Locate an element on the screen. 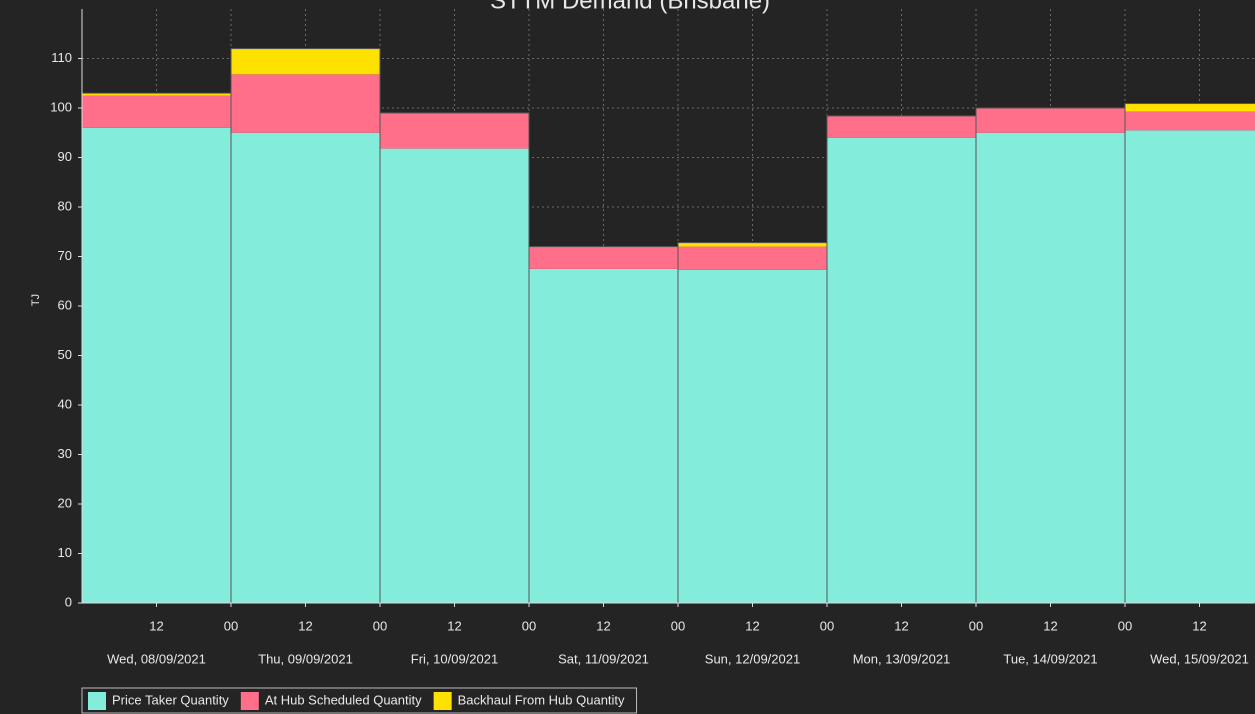  legend-label: Price Taker Quantity is located at coordinates (170, 699).